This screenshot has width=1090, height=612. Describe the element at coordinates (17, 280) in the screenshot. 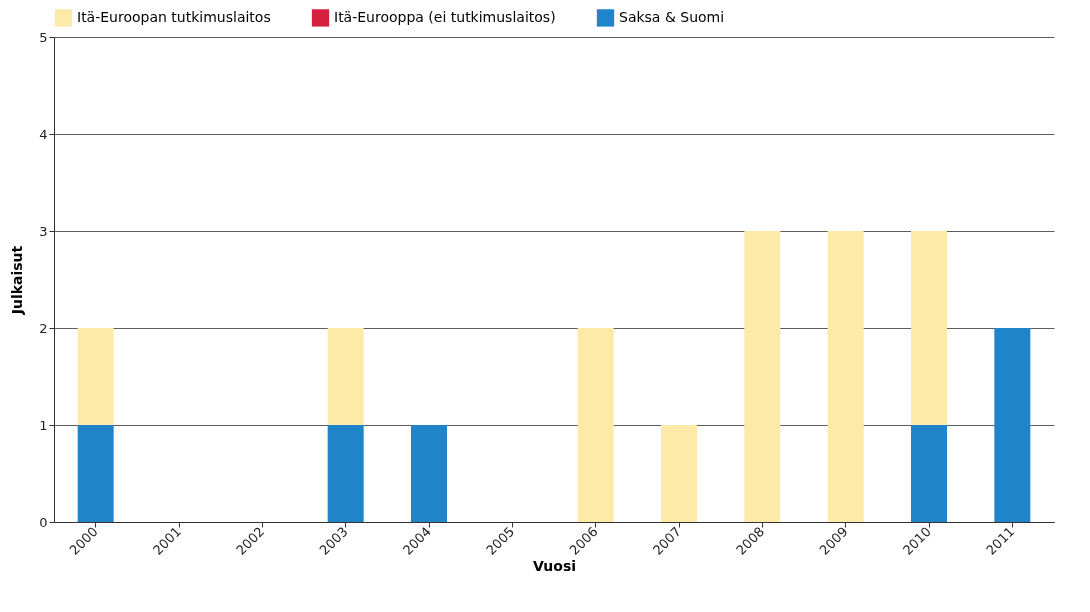

I see `y-axis-title: Julkaisut` at that location.